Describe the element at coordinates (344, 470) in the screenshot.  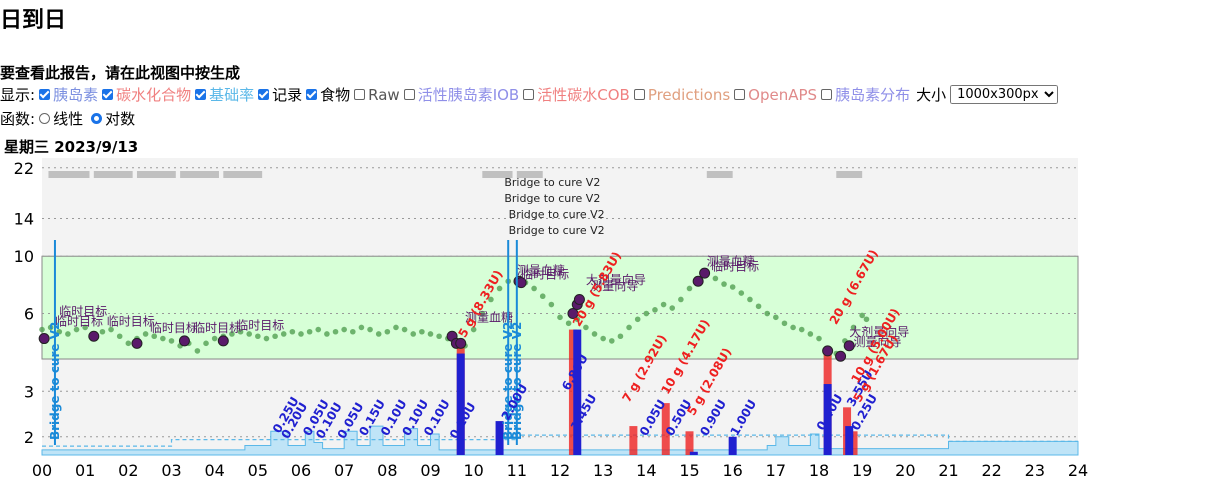
I see `x-tick-label: 07` at that location.